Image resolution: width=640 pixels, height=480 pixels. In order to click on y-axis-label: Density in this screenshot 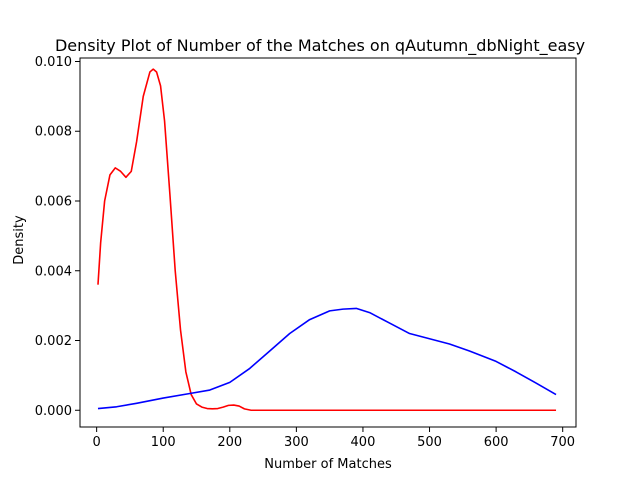, I will do `click(19, 240)`.